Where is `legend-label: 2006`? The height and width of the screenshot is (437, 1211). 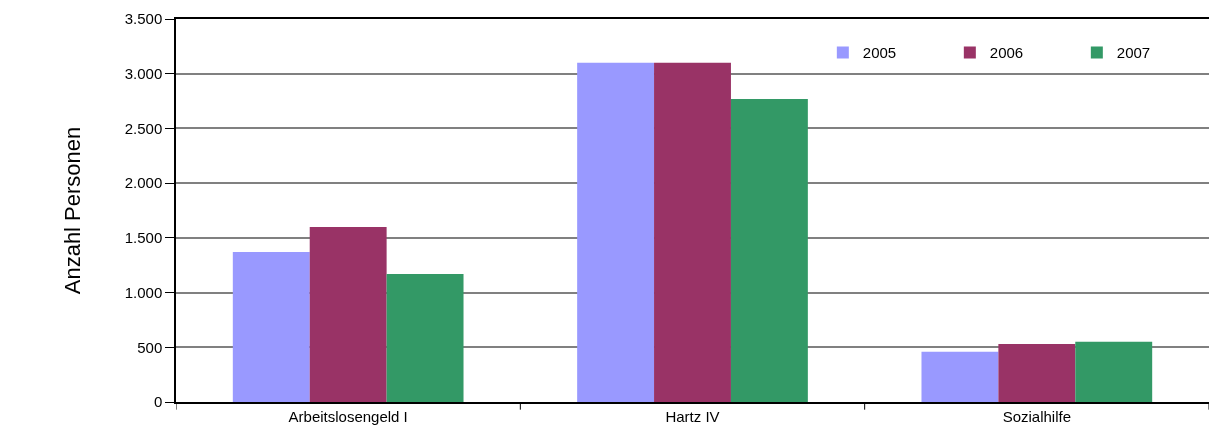
legend-label: 2006 is located at coordinates (1006, 53).